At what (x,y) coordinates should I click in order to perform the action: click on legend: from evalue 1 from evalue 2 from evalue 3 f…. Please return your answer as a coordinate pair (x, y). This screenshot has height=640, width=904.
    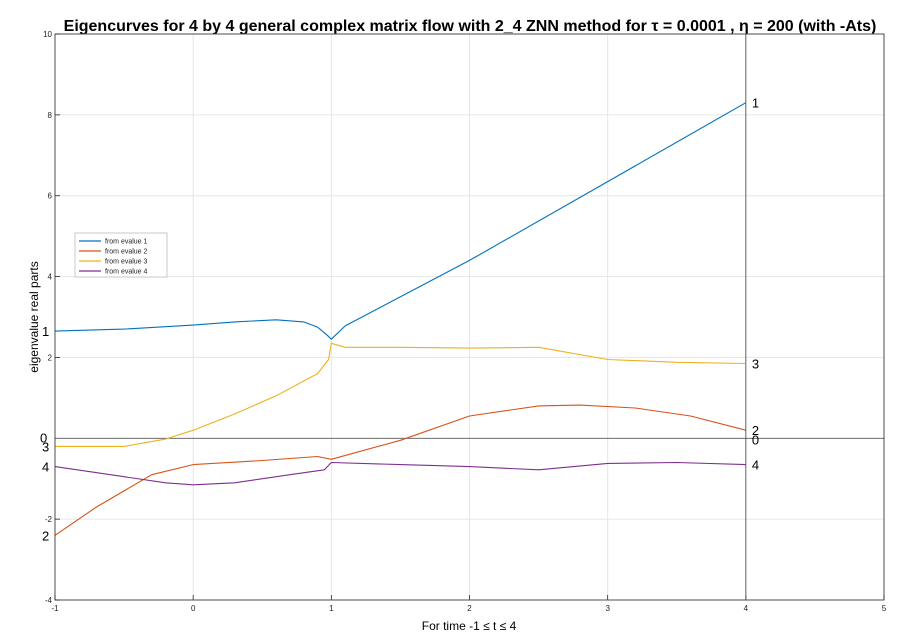
    Looking at the image, I should click on (121, 255).